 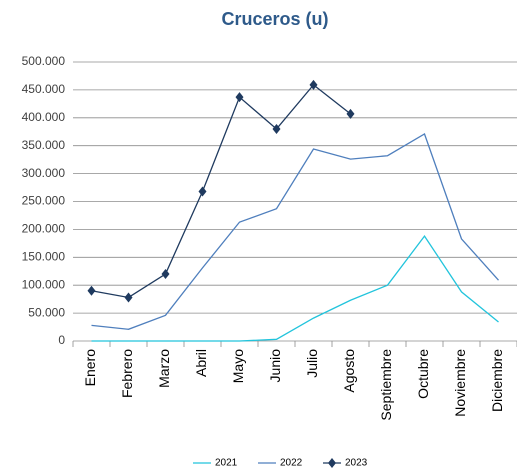 What do you see at coordinates (127, 373) in the screenshot?
I see `x-tick-label: Febrero` at bounding box center [127, 373].